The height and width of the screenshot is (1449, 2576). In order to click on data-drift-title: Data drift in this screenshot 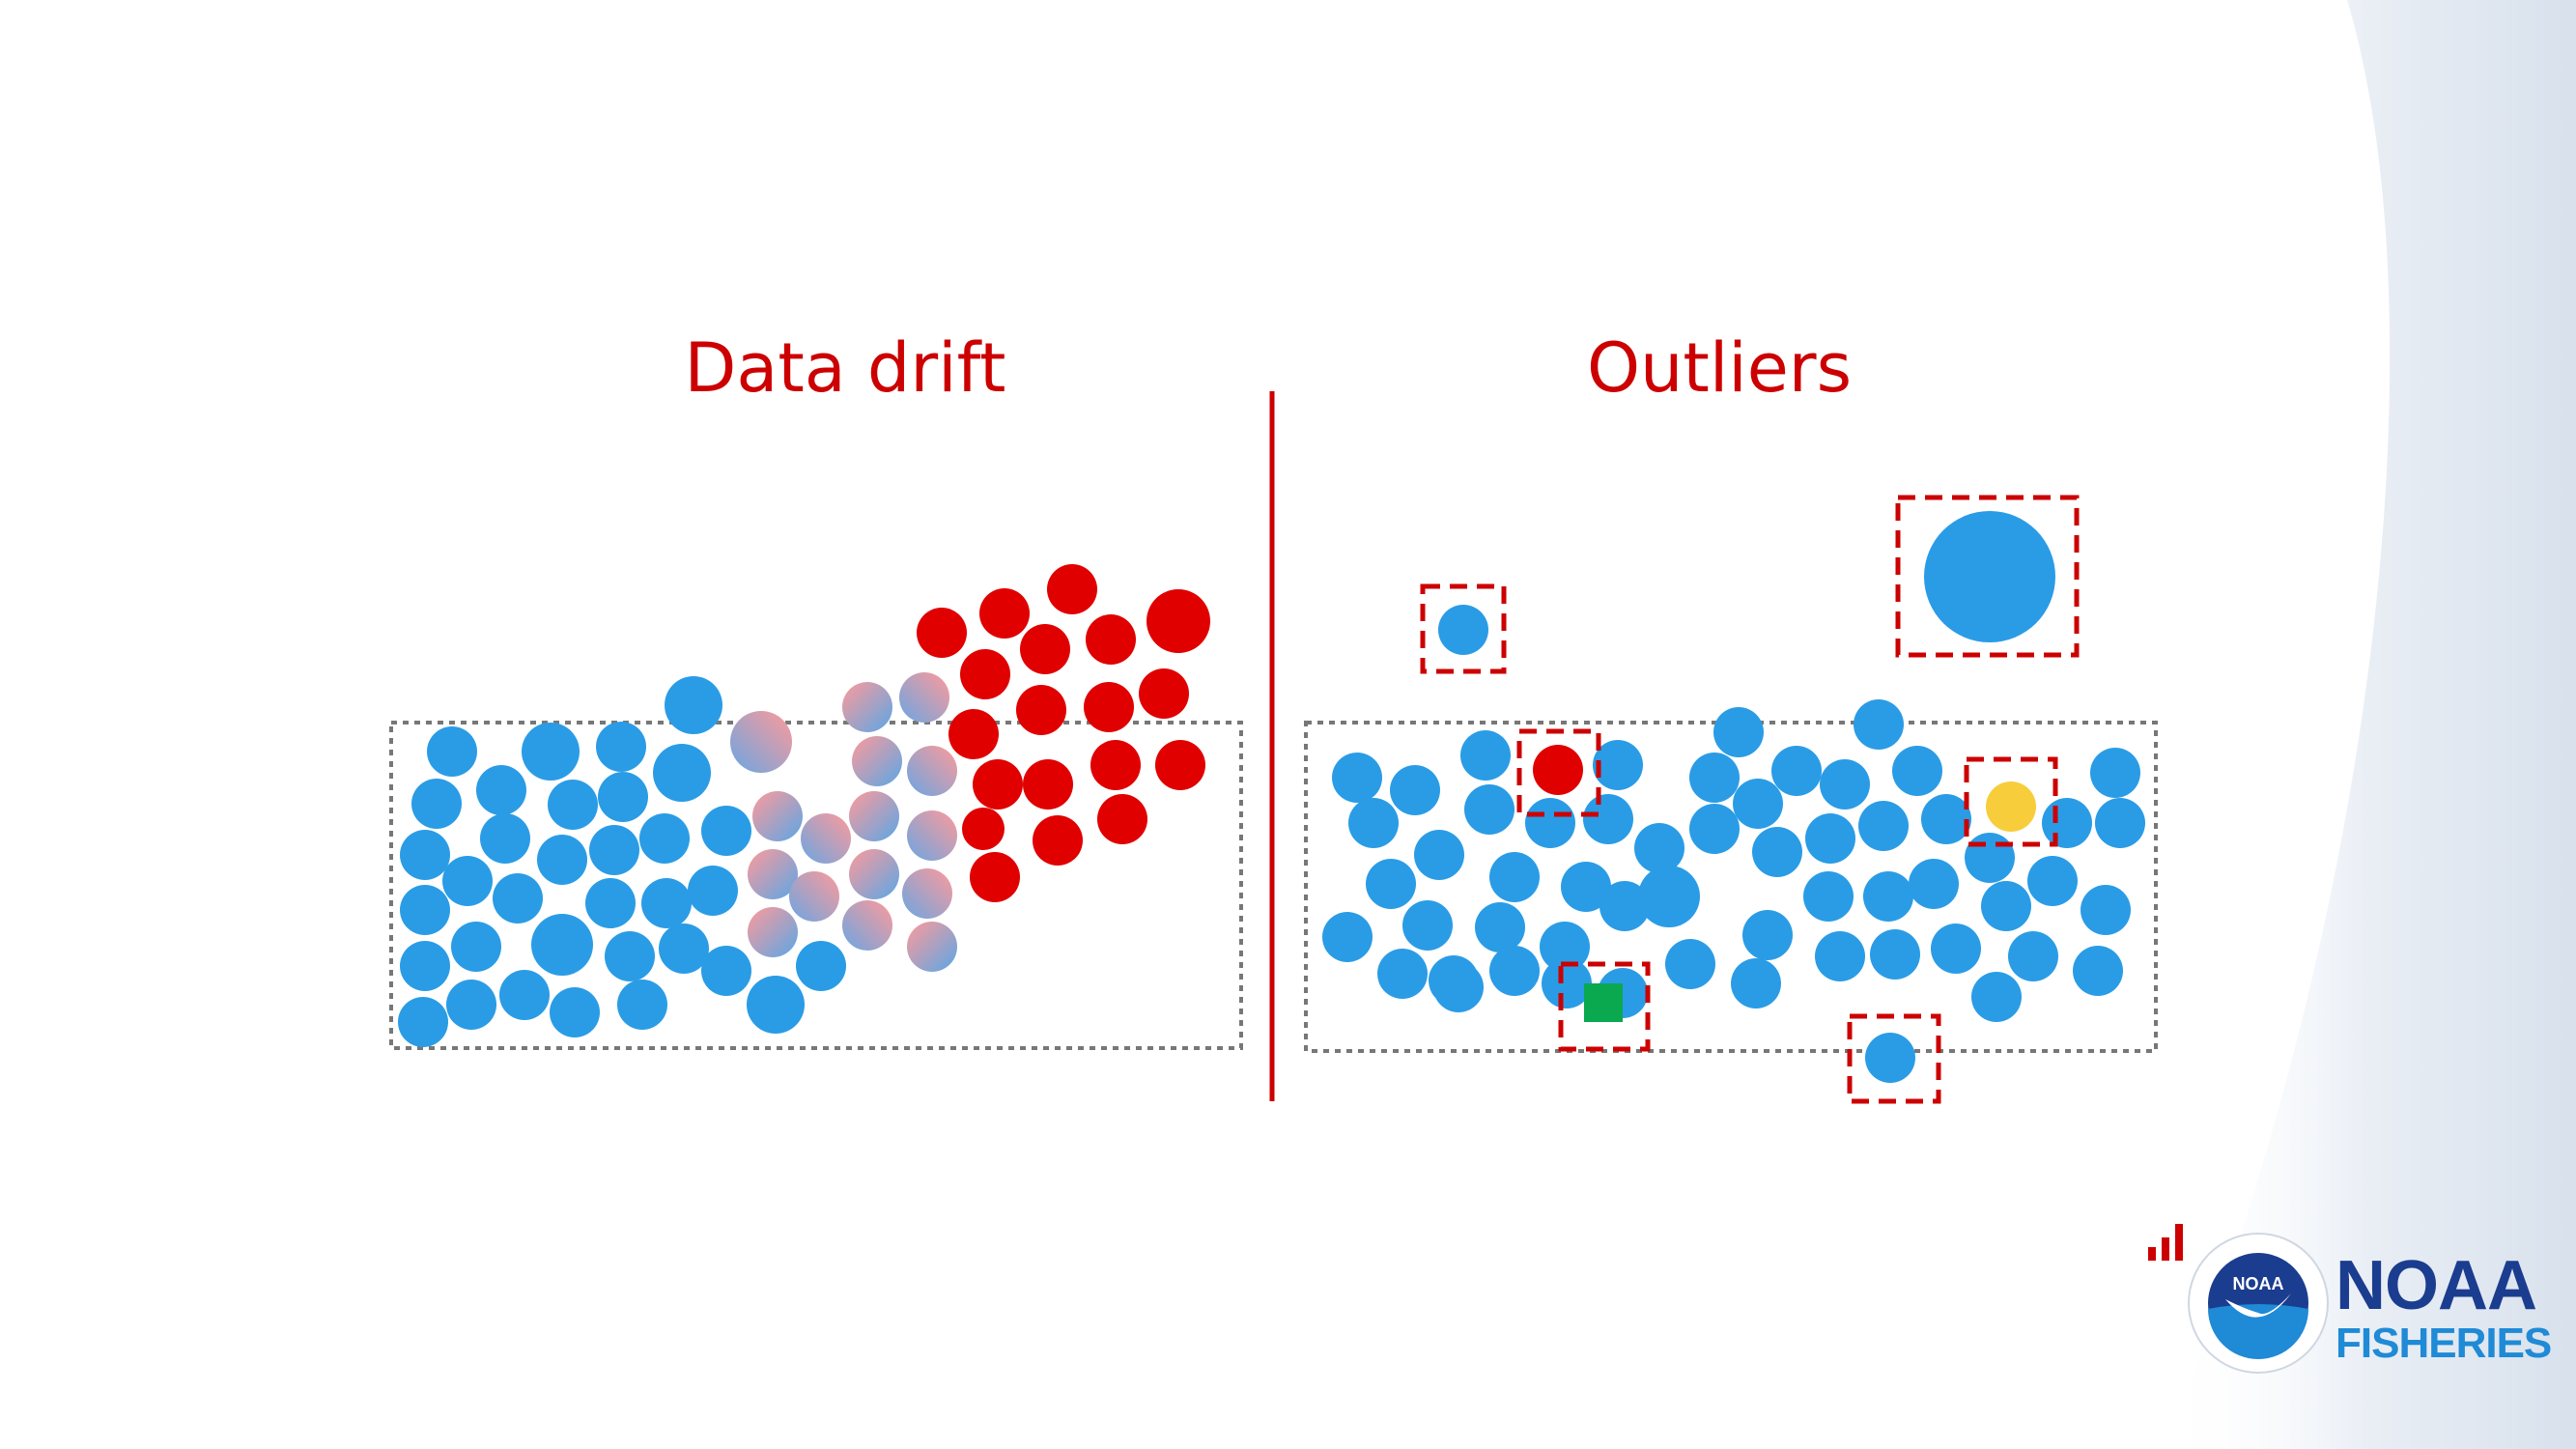, I will do `click(845, 368)`.